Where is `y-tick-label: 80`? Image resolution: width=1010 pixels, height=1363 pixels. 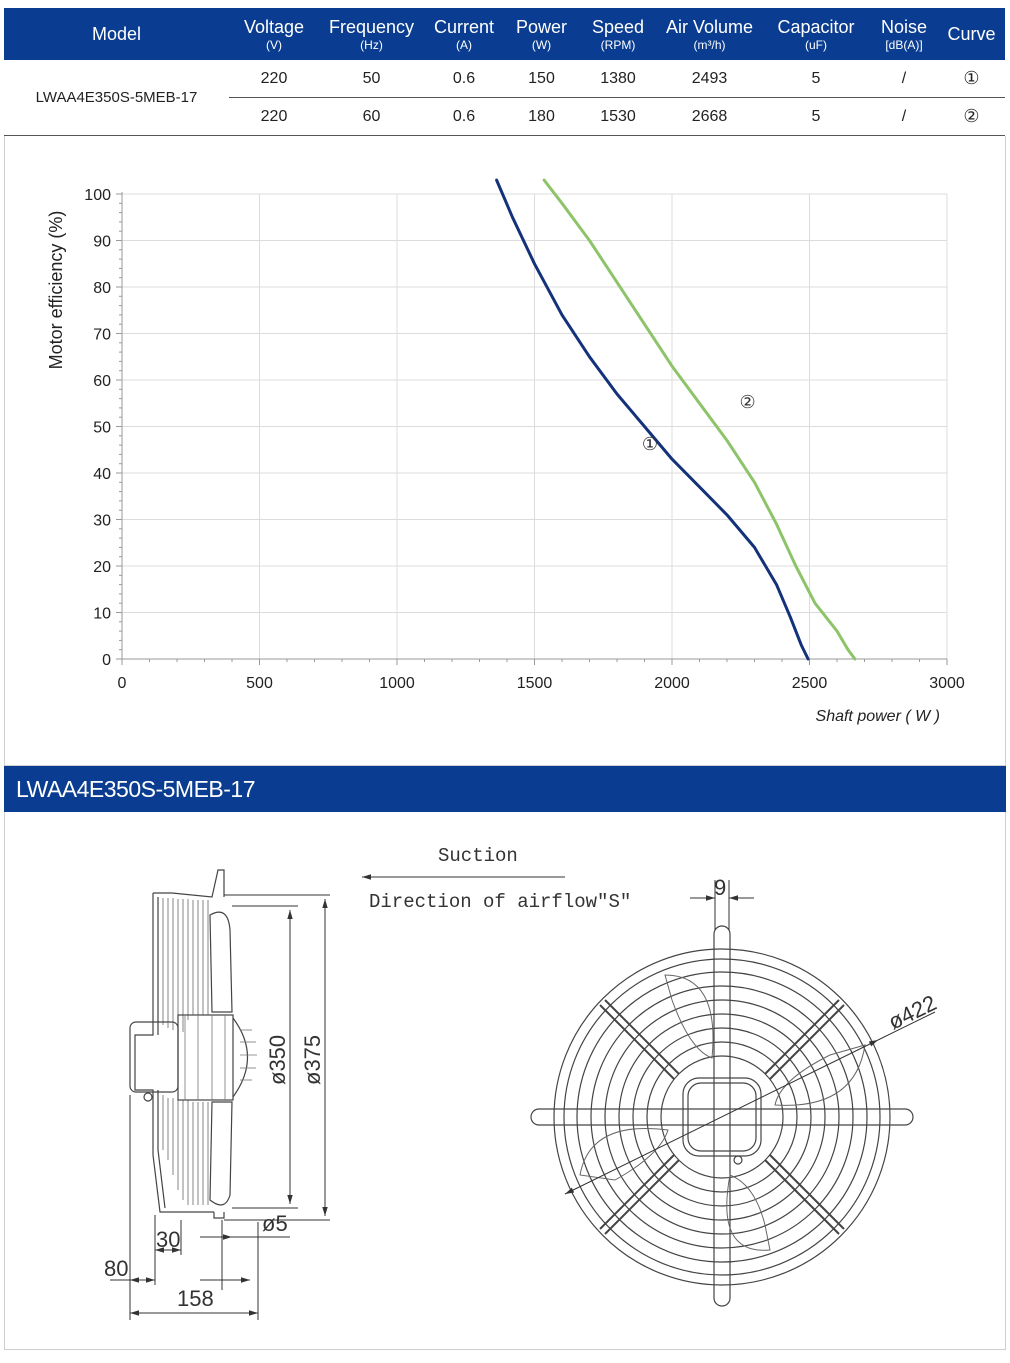
y-tick-label: 80 is located at coordinates (102, 288).